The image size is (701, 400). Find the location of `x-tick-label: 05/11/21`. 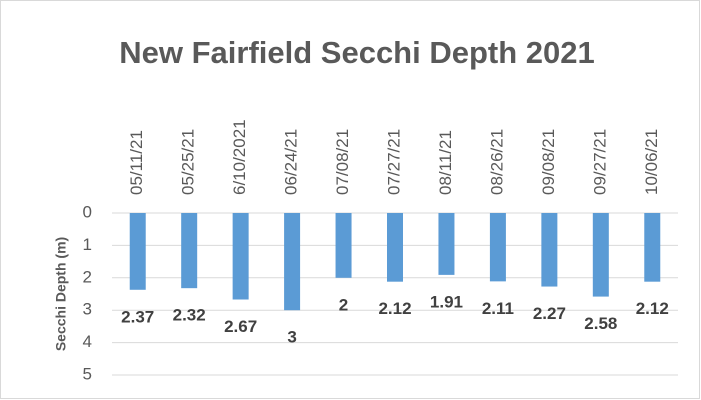

x-tick-label: 05/11/21 is located at coordinates (136, 162).